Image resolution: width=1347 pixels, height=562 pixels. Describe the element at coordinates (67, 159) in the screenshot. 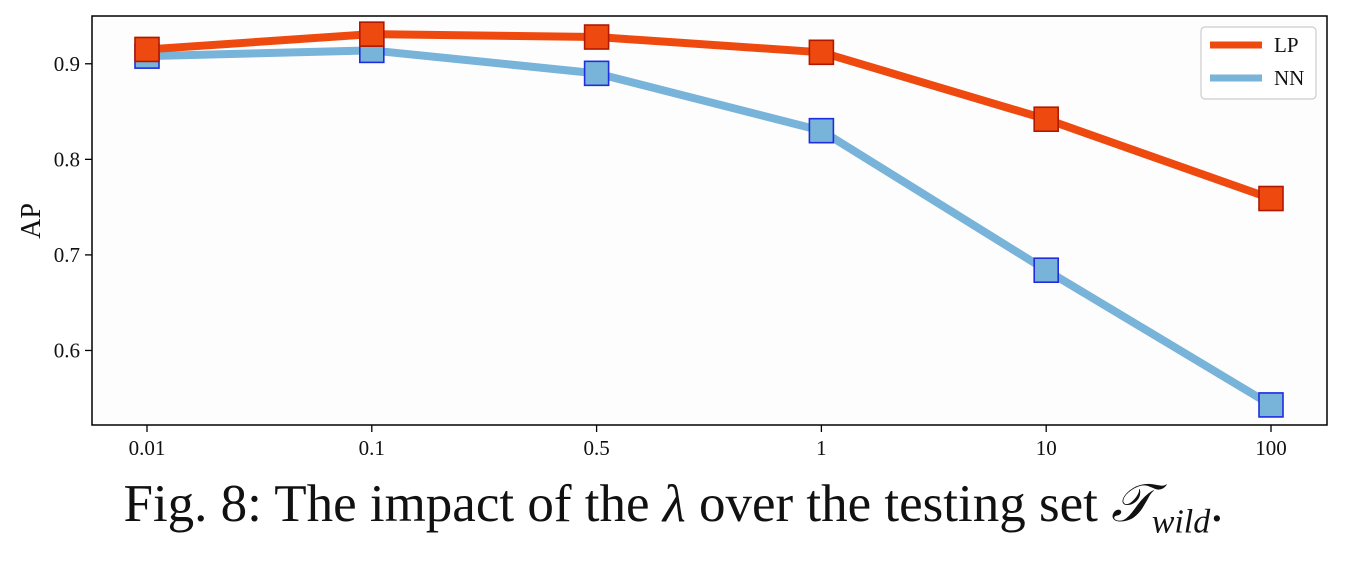

I see `y-tick-label: 0.8` at that location.